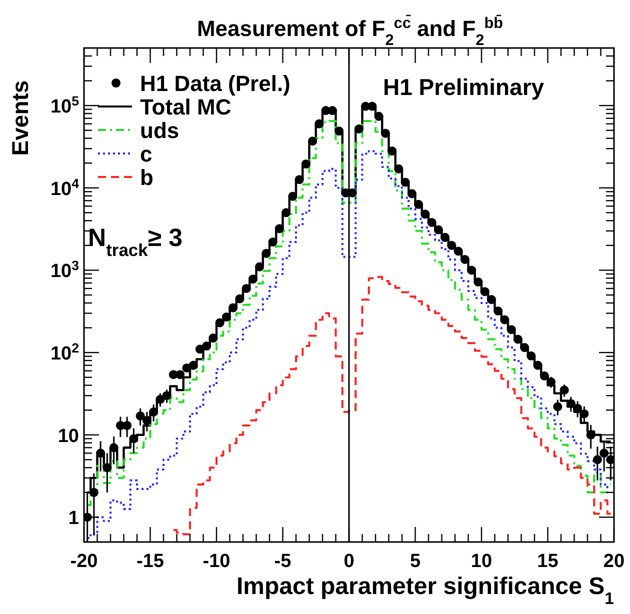 The width and height of the screenshot is (630, 614). I want to click on y-tick-label: 1, so click(74, 519).